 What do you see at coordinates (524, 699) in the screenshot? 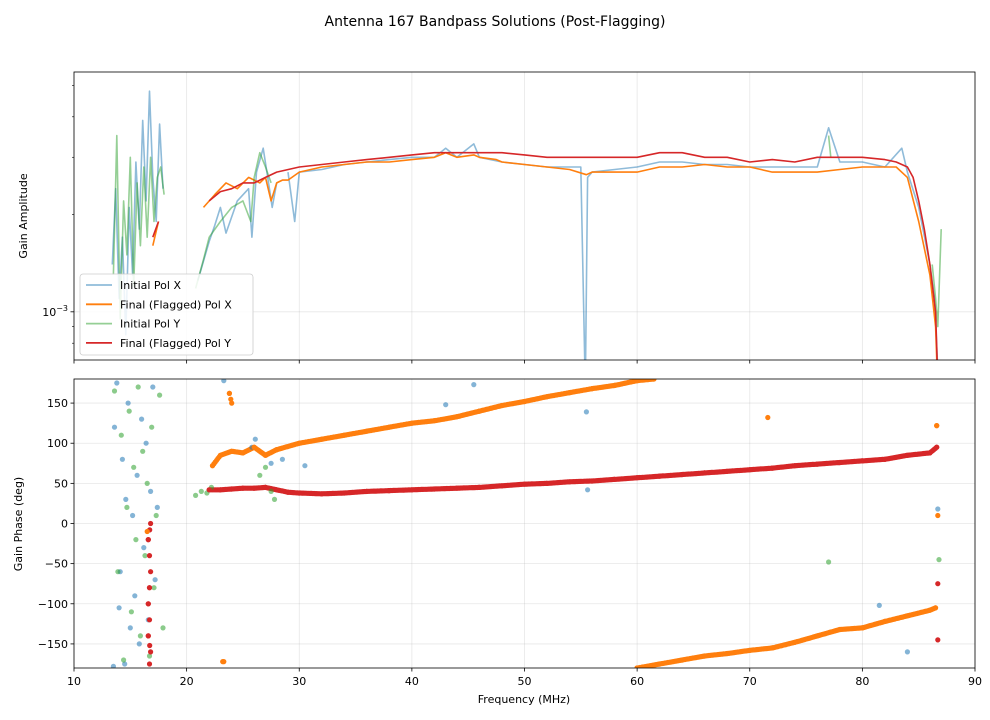
I see `frequency-x-axis-label: Frequency (MHz)` at bounding box center [524, 699].